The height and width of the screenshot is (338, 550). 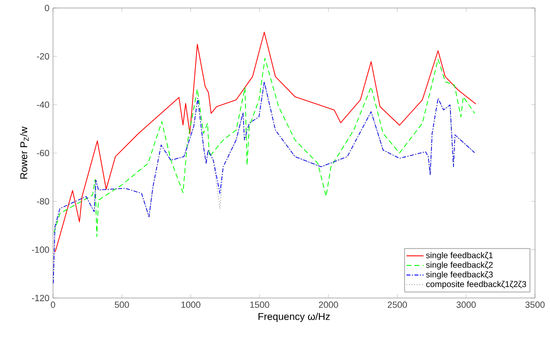 I want to click on x-tick-label: 0, so click(x=53, y=305).